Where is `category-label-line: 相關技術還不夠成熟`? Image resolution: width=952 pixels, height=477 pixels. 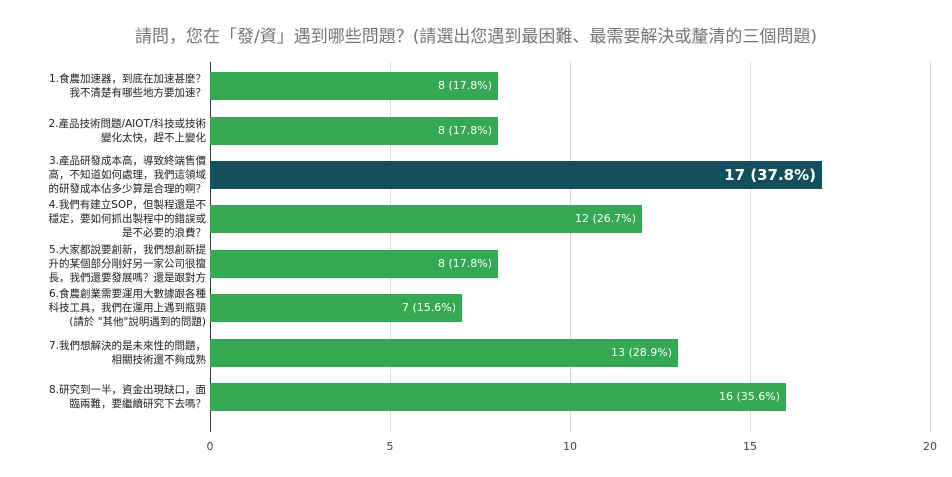
category-label-line: 相關技術還不夠成熟 is located at coordinates (159, 360).